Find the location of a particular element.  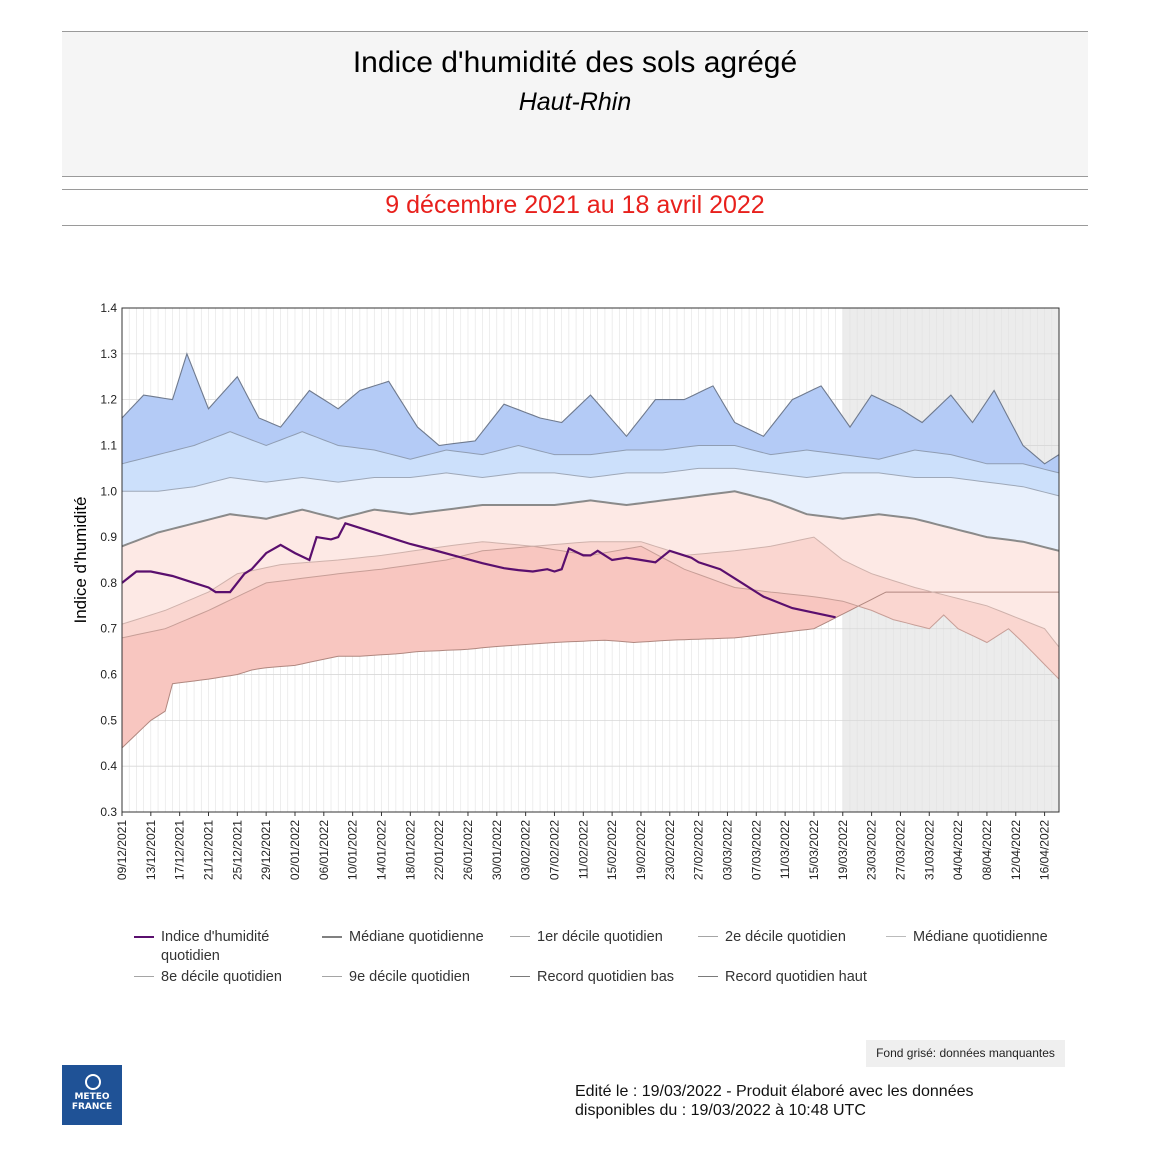

x-tick-label: 11/03/2022 is located at coordinates (785, 849).